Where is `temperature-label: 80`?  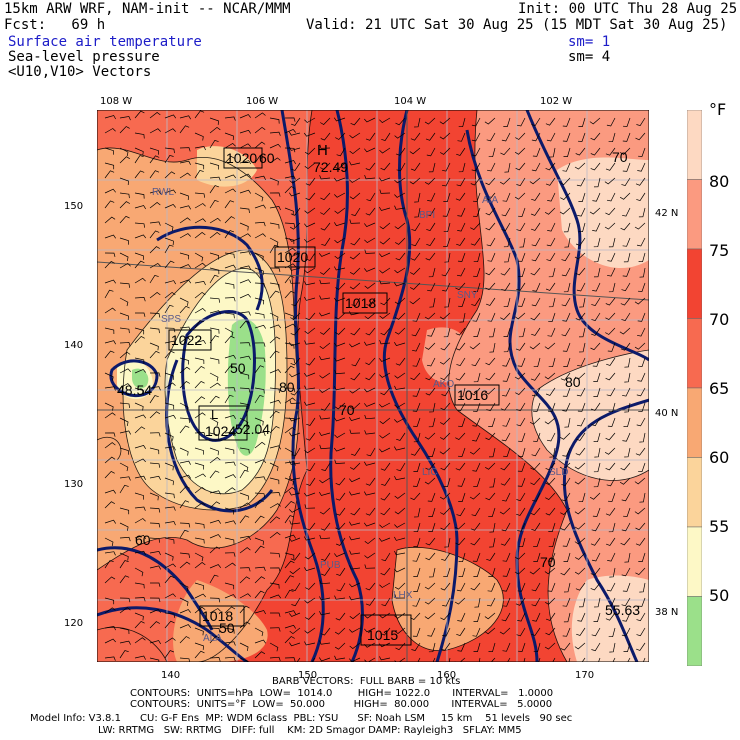 temperature-label: 80 is located at coordinates (573, 382).